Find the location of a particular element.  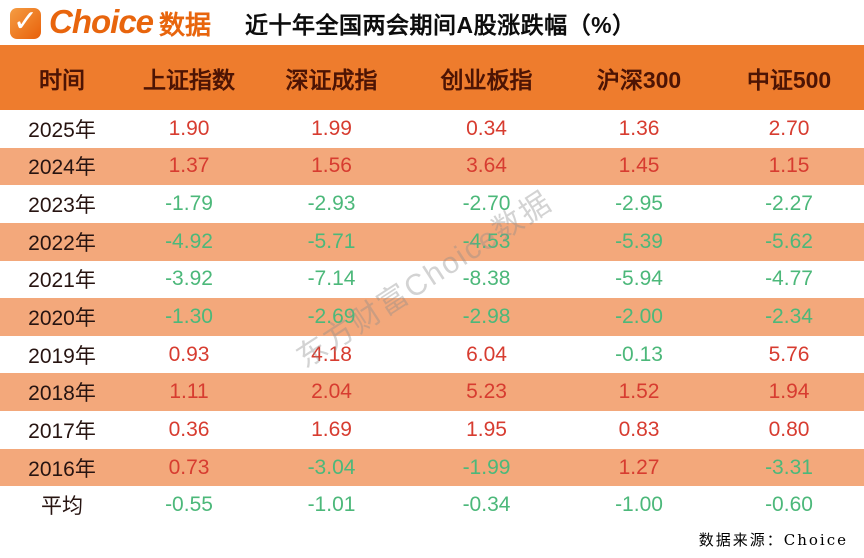

value-cell: -2.93 is located at coordinates (331, 204).